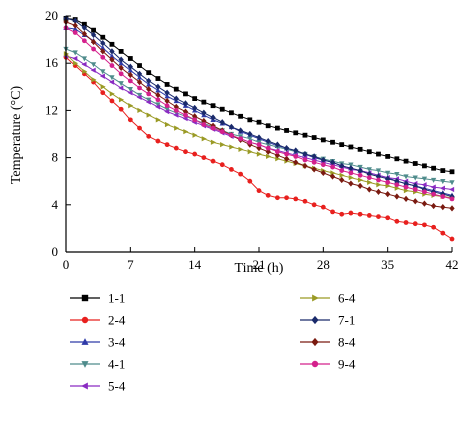 The width and height of the screenshot is (474, 425). I want to click on y-tick-label: 20, so click(51, 15).